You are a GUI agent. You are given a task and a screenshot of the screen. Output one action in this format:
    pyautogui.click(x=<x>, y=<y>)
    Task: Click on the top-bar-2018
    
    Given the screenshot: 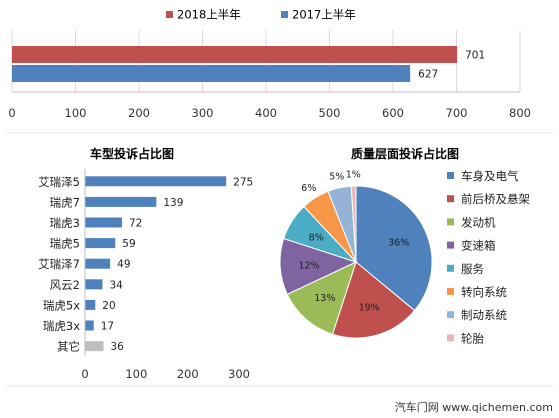 What is the action you would take?
    pyautogui.click(x=235, y=54)
    